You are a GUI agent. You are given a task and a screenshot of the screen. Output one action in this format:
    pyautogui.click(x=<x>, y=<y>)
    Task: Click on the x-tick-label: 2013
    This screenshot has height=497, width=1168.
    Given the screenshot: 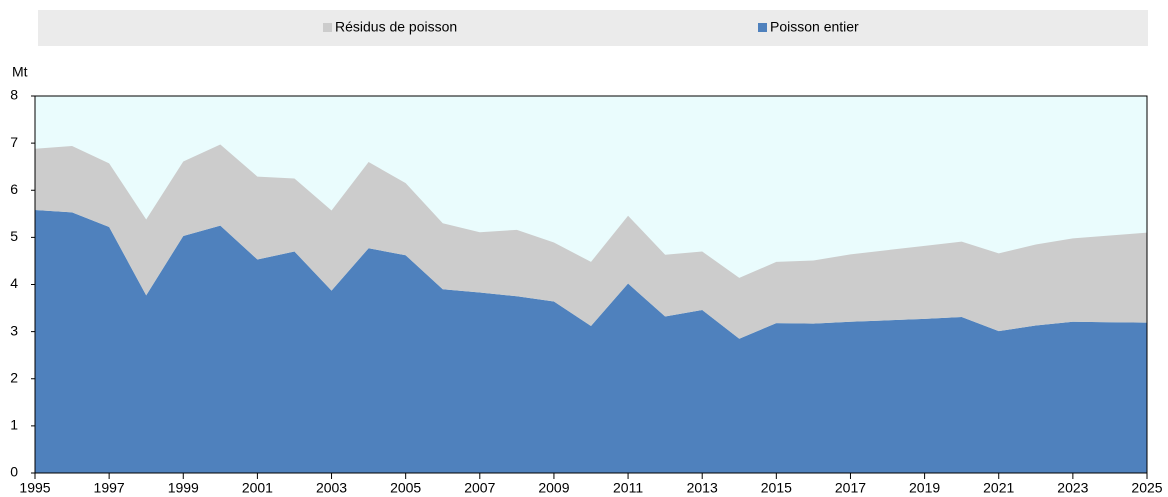 What is the action you would take?
    pyautogui.click(x=702, y=488)
    